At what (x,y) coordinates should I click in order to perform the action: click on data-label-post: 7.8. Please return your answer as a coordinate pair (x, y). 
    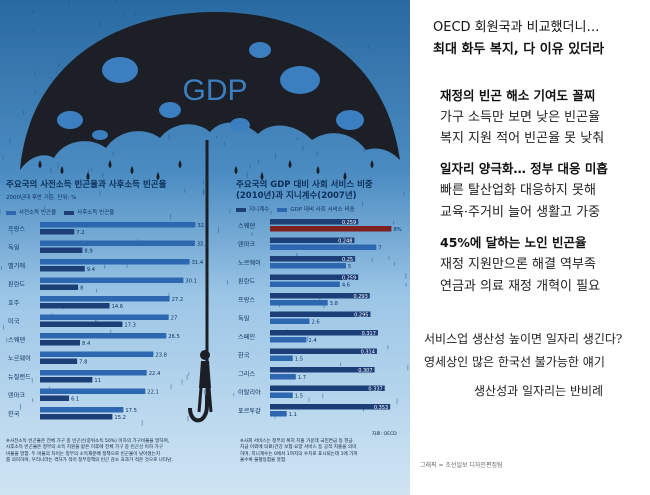
    Looking at the image, I should click on (83, 363).